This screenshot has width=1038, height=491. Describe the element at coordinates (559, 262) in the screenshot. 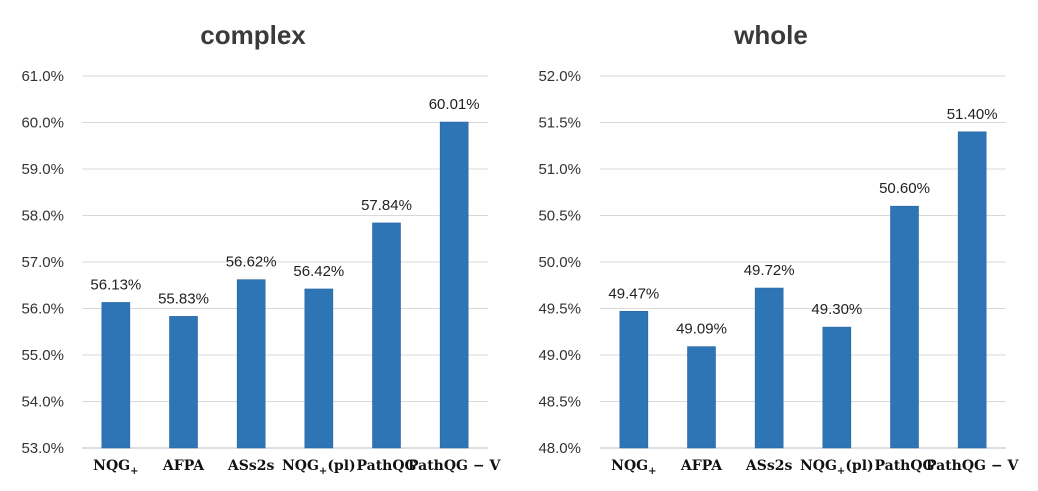

I see `y-tick-label: 50.0%` at that location.